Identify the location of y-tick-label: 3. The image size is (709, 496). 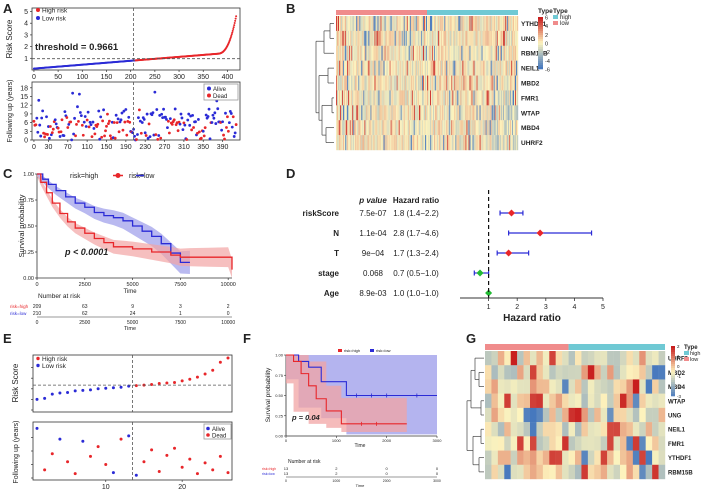
(26, 35).